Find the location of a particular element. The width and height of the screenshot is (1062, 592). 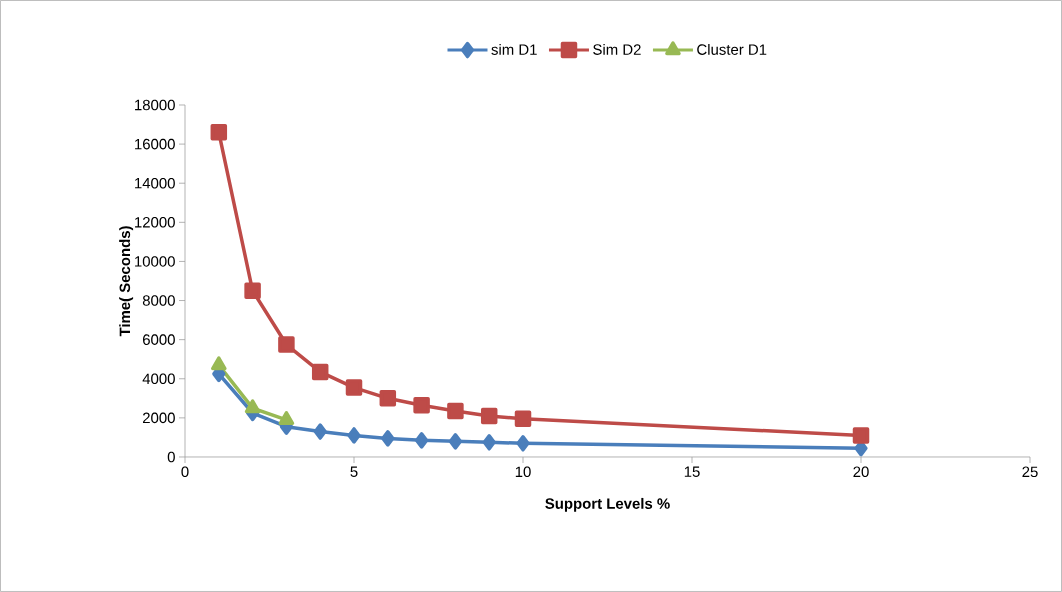

y-tick-label: 14000 is located at coordinates (155, 183).